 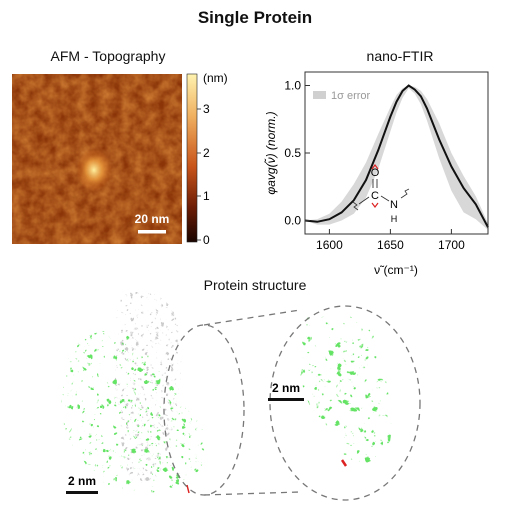 What do you see at coordinates (192, 158) in the screenshot?
I see `afm-colorbar` at bounding box center [192, 158].